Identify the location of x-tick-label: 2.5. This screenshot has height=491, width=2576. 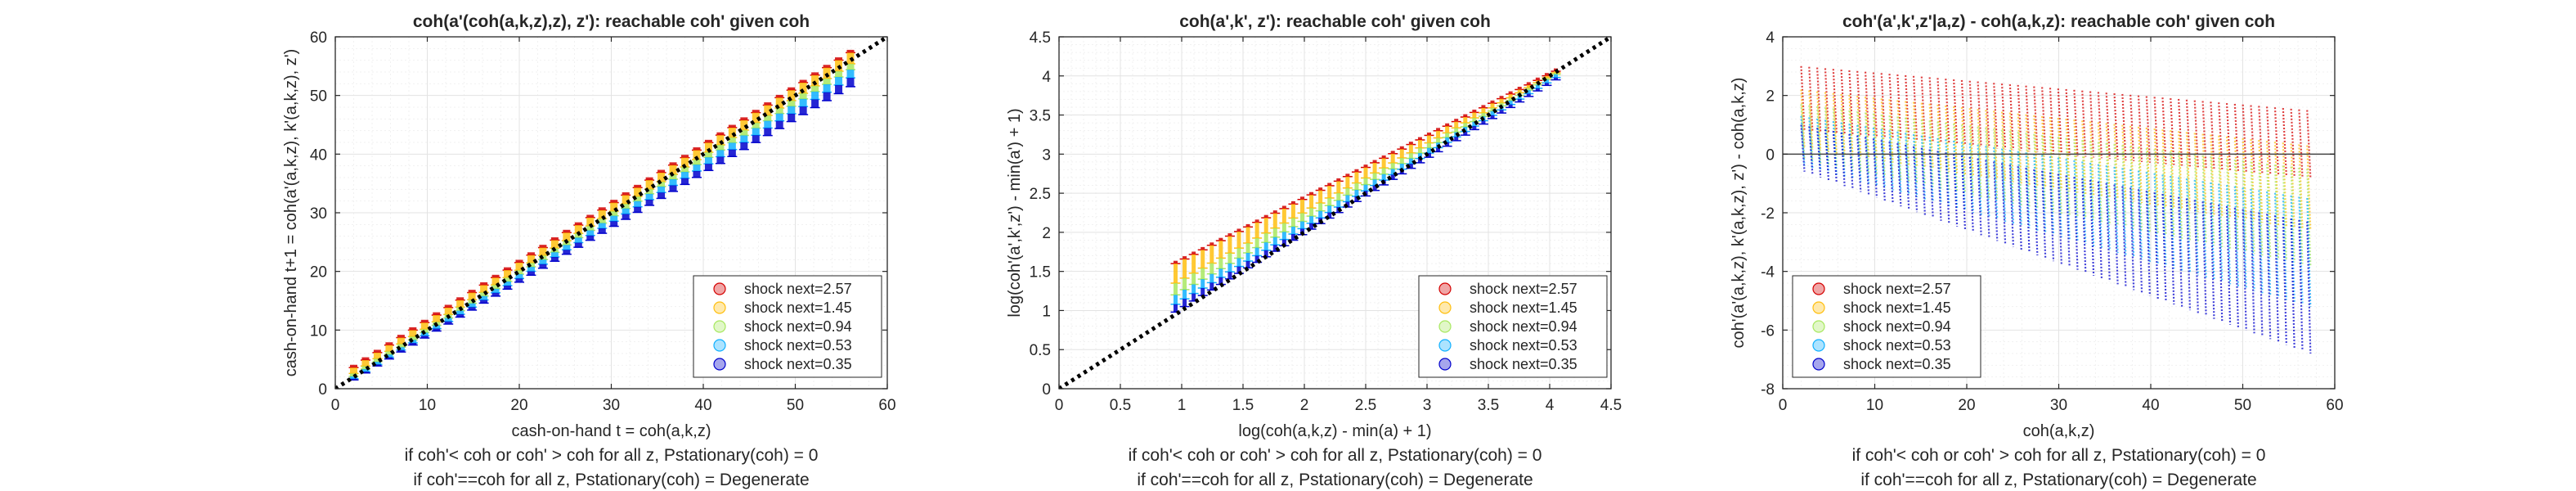
(1366, 405).